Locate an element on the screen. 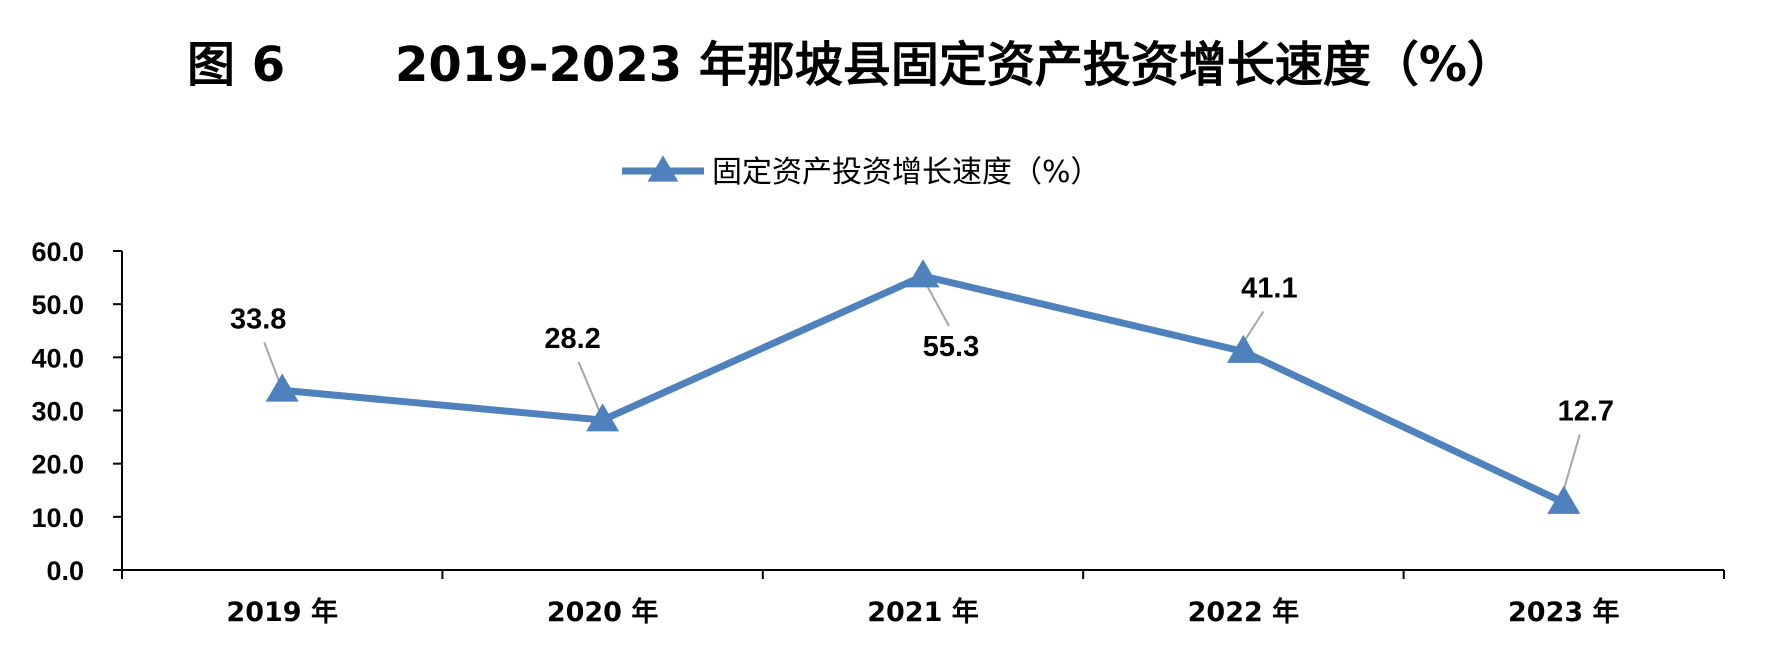  y-axis-ticks: 0.0 10.0 20.0 30.0 40.0 50.0 60.0 is located at coordinates (76, 411).